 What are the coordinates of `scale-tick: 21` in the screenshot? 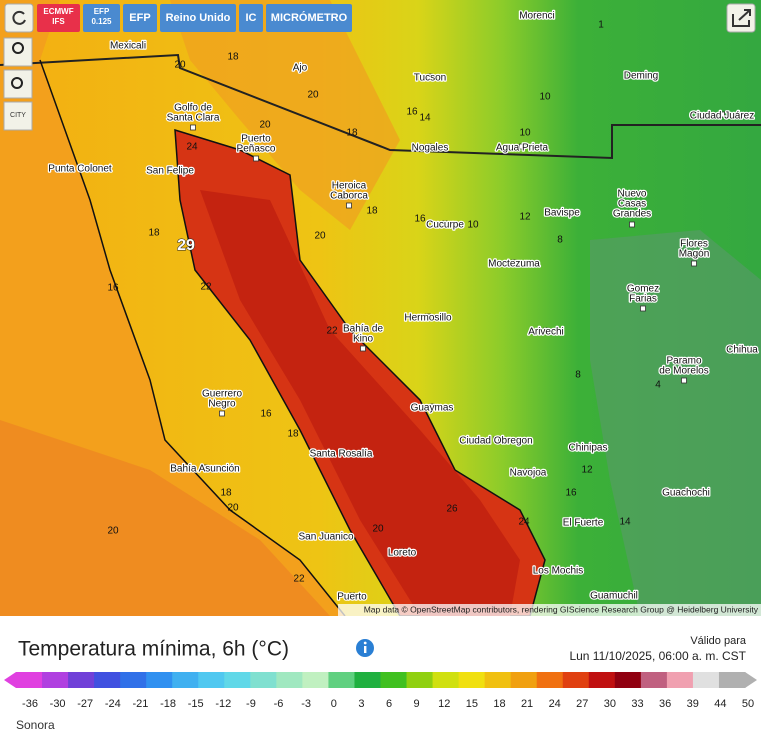 It's located at (527, 704).